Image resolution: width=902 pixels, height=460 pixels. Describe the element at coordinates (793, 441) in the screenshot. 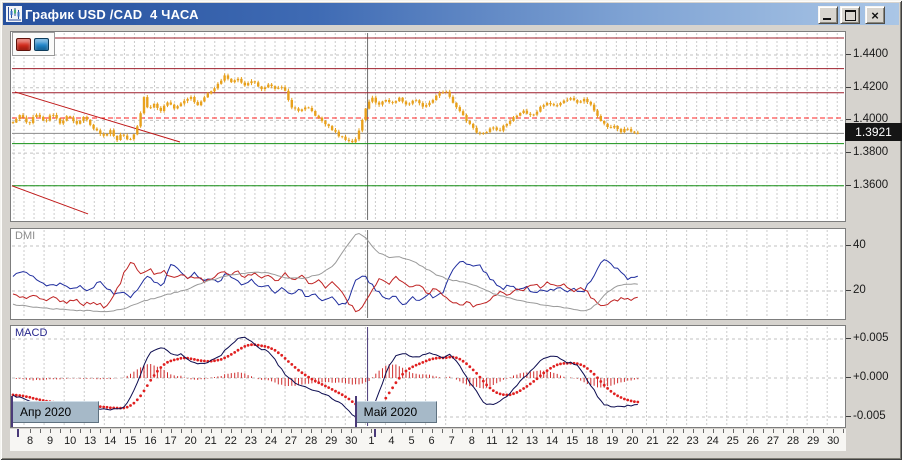

I see `date-label: 28` at that location.